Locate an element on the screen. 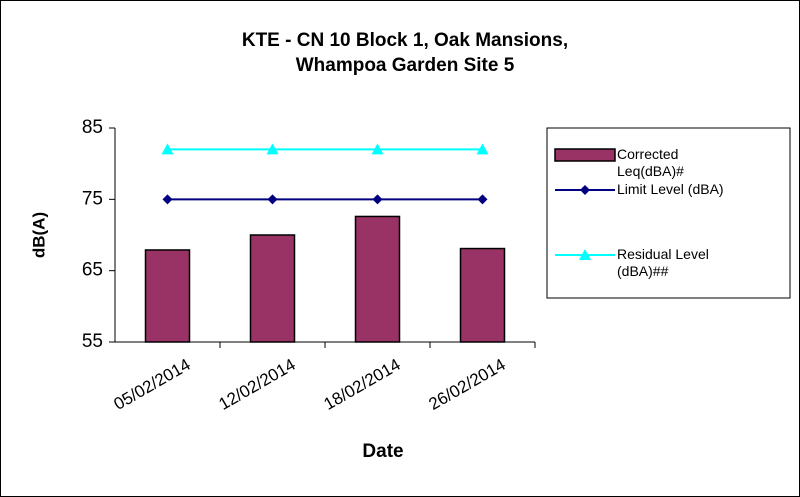 The image size is (800, 497). y-tick-label: 85 is located at coordinates (92, 127).